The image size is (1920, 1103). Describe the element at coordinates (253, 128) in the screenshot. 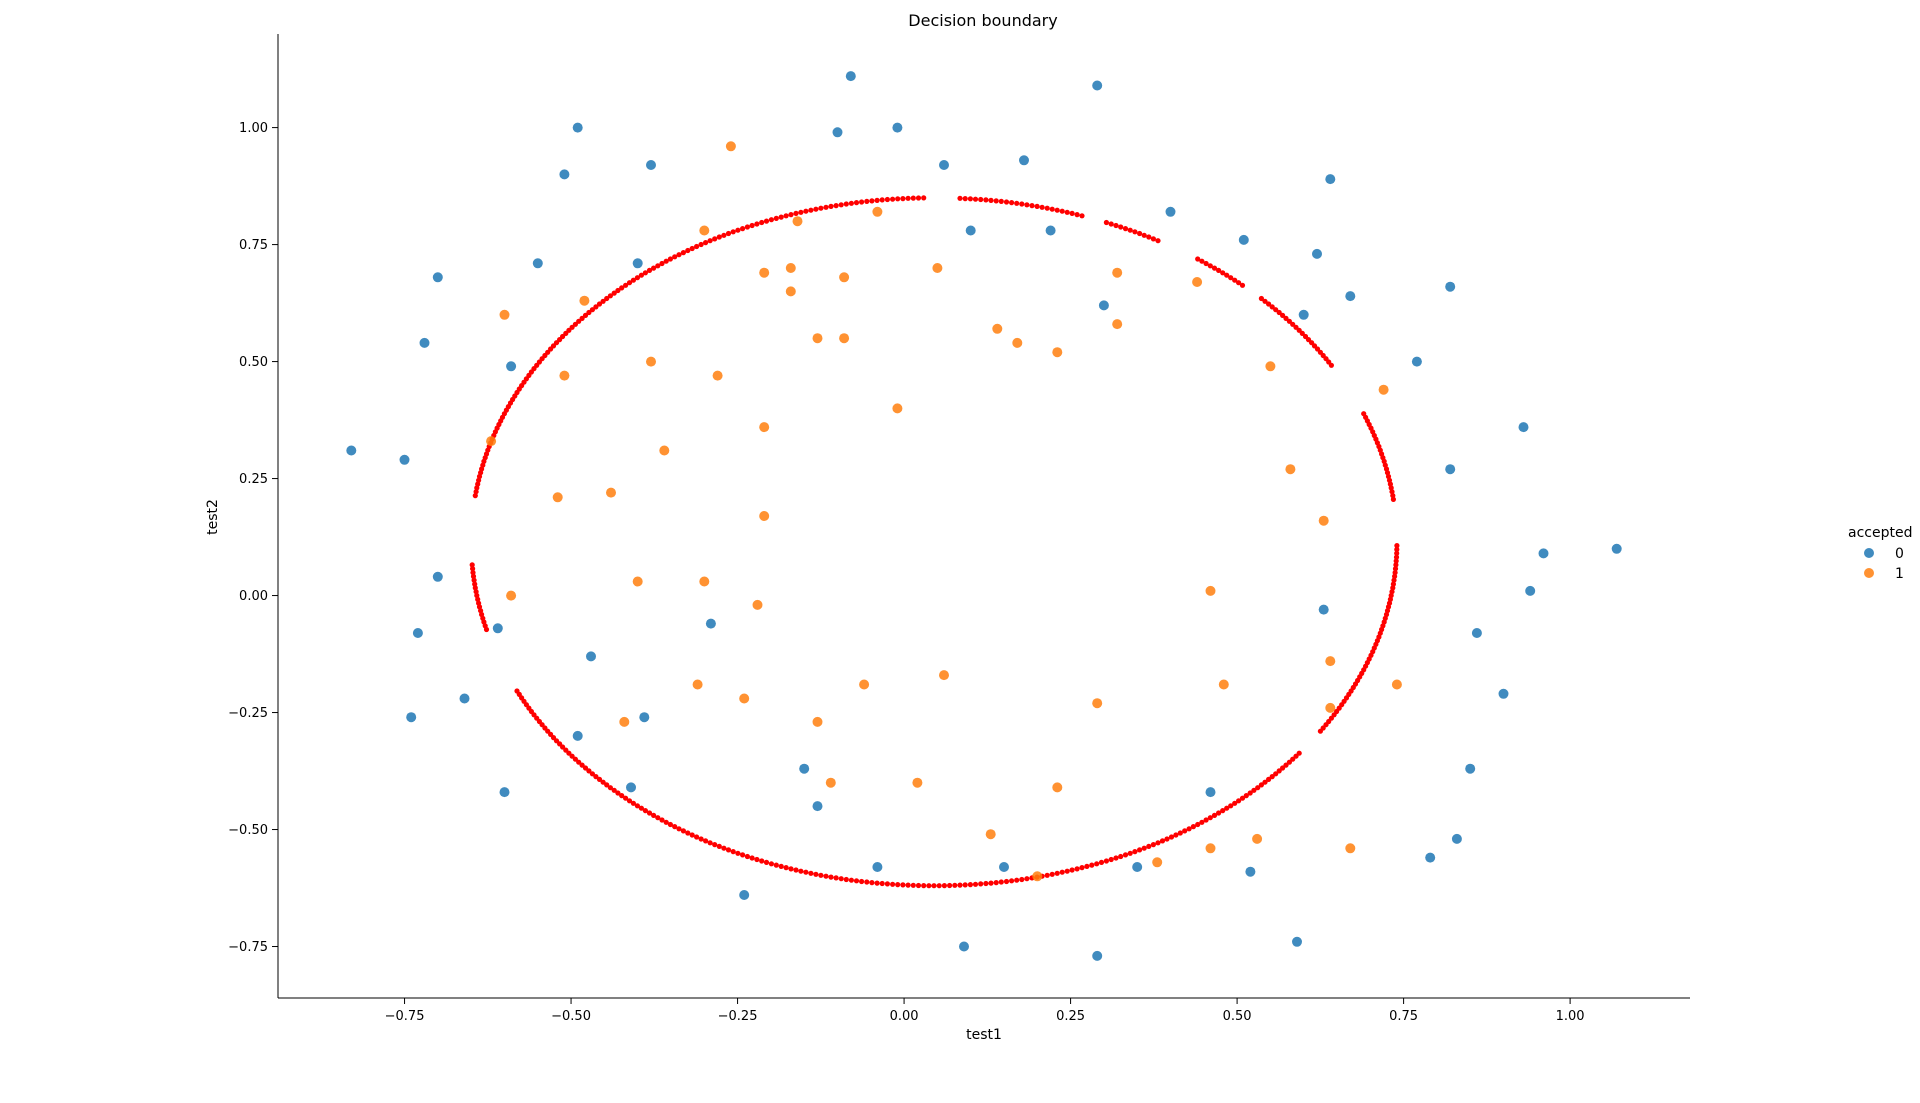

I see `y-tick-label: 1.00` at that location.